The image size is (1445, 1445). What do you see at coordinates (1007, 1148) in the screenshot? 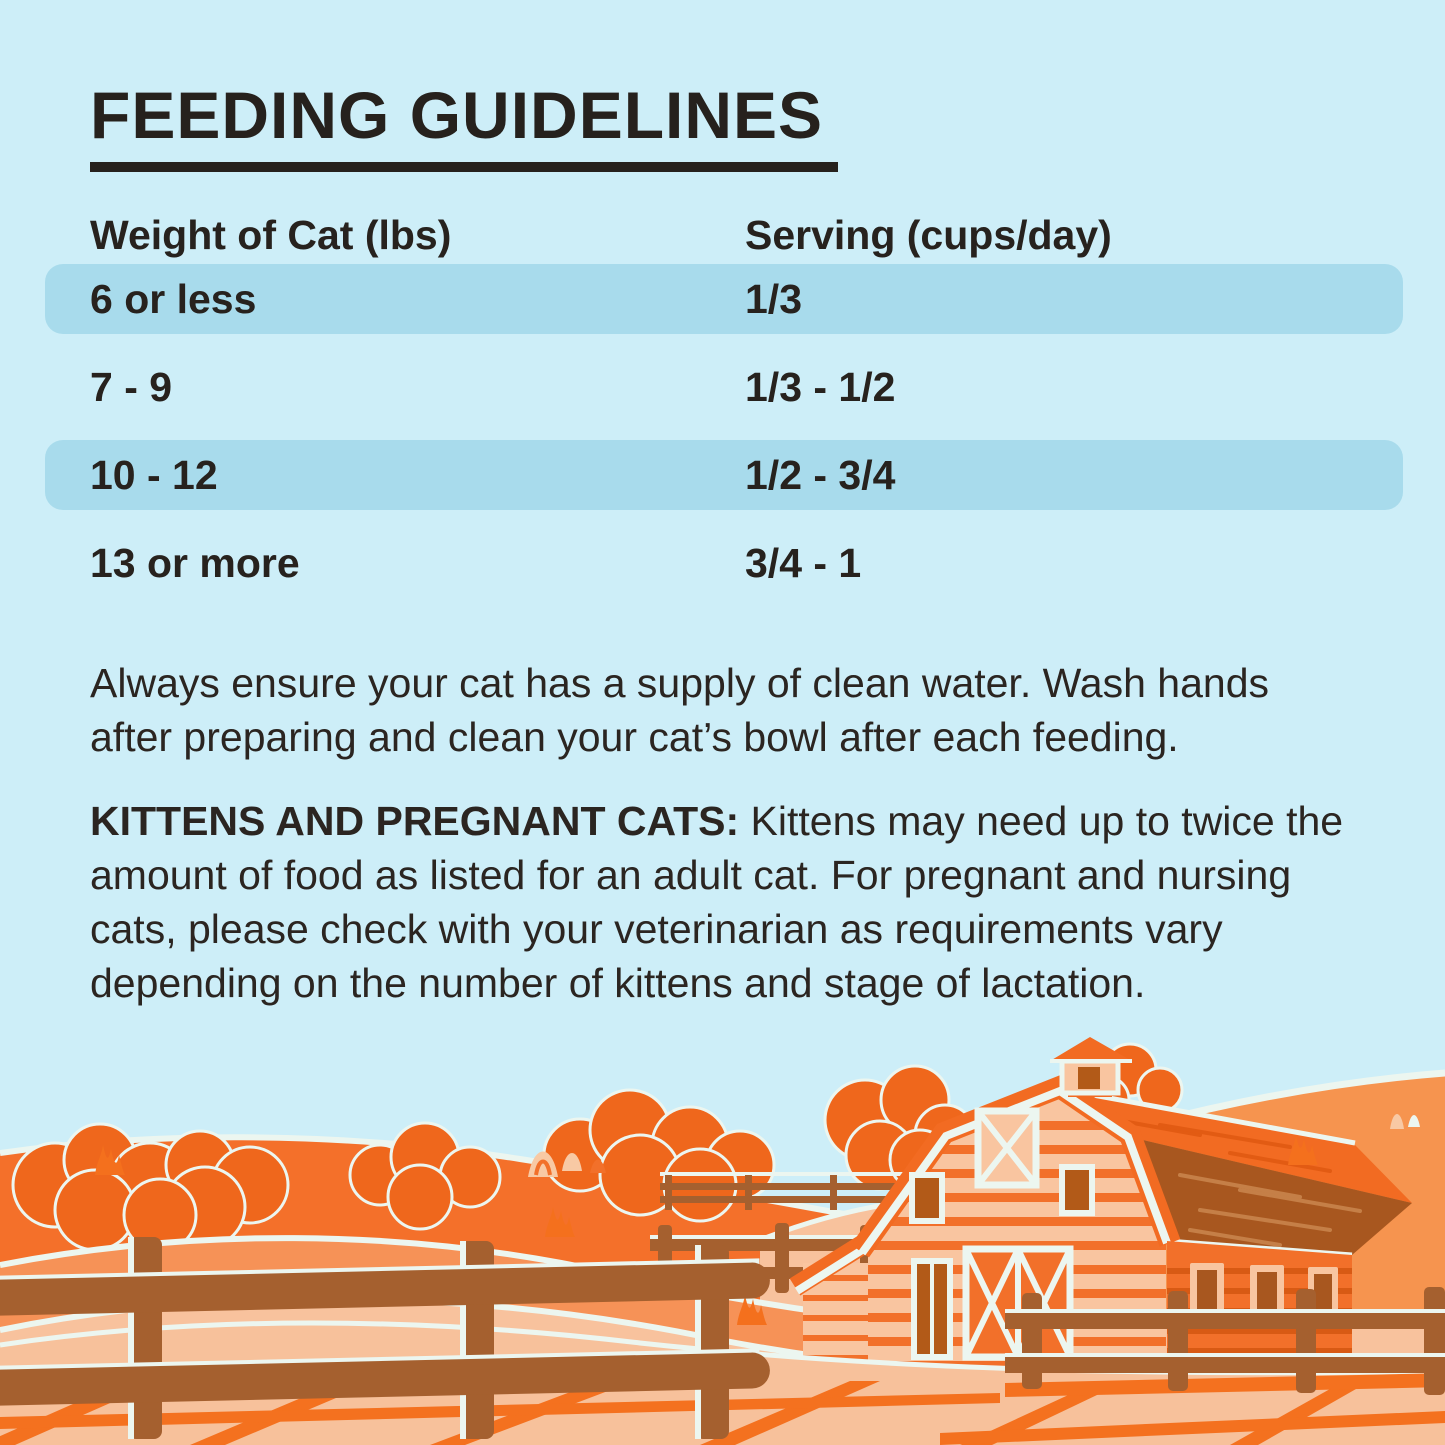
I see `hayloft-door` at bounding box center [1007, 1148].